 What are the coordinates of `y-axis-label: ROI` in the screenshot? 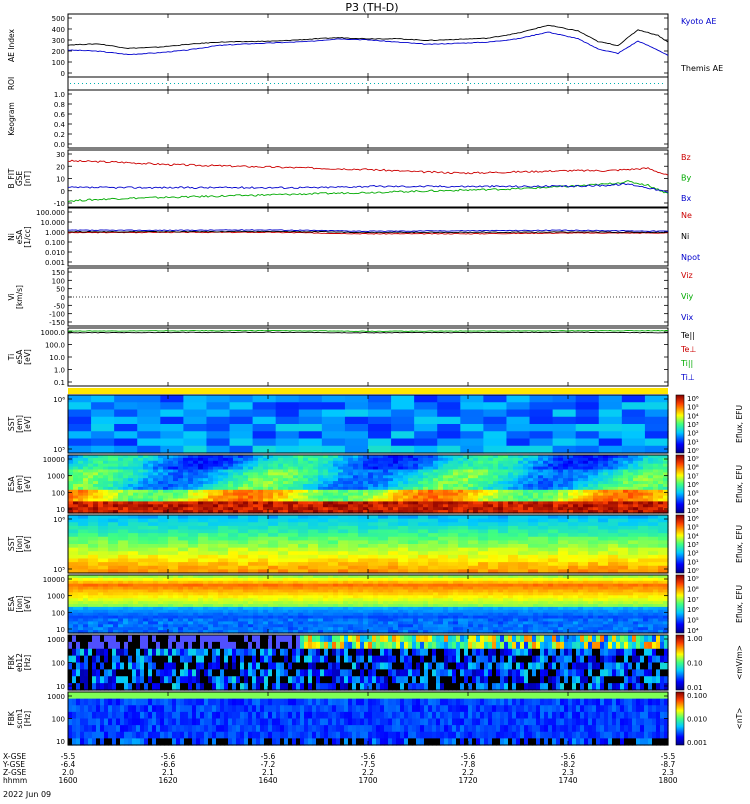 It's located at (11, 83).